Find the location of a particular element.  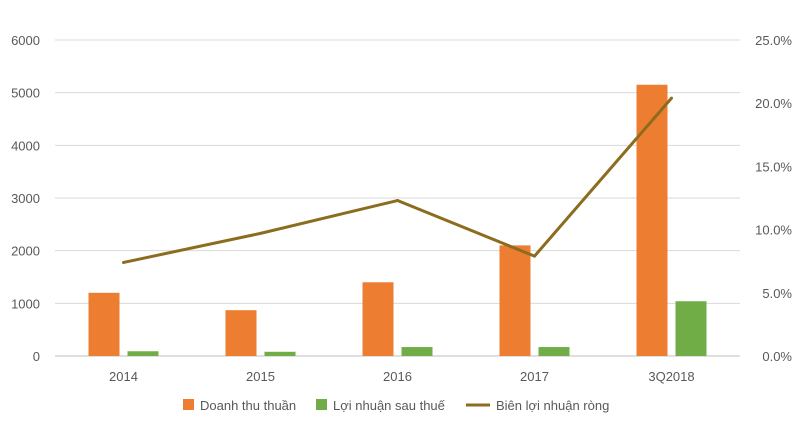

y-right-tick-label: 0.0% is located at coordinates (777, 356).